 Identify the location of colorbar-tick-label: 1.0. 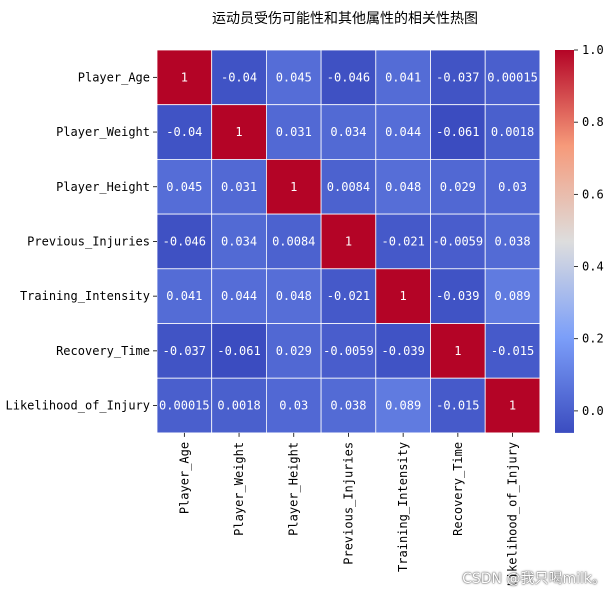
(593, 50).